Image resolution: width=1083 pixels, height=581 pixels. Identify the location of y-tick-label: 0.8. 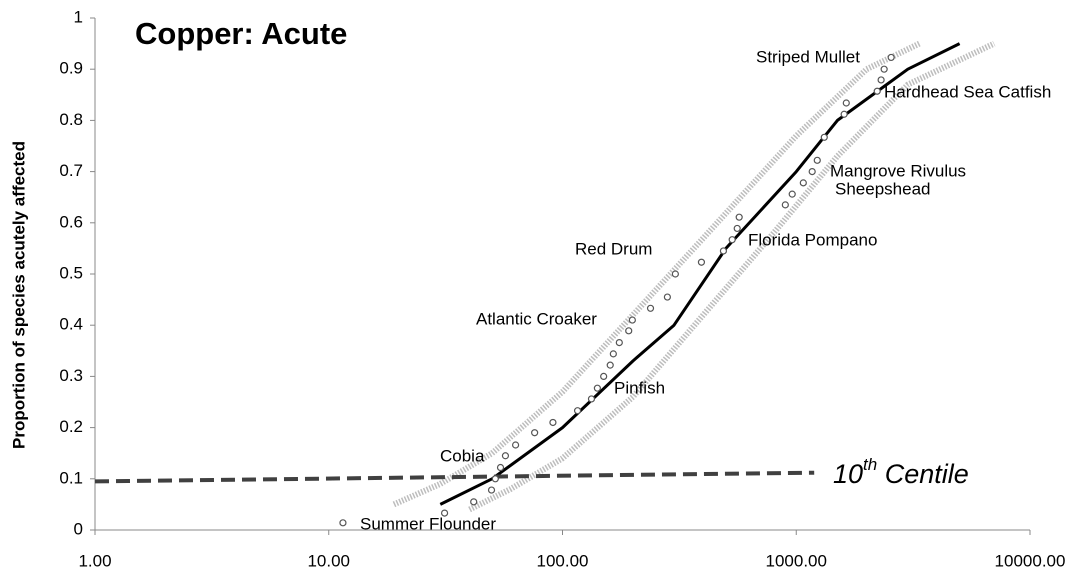
(71, 119).